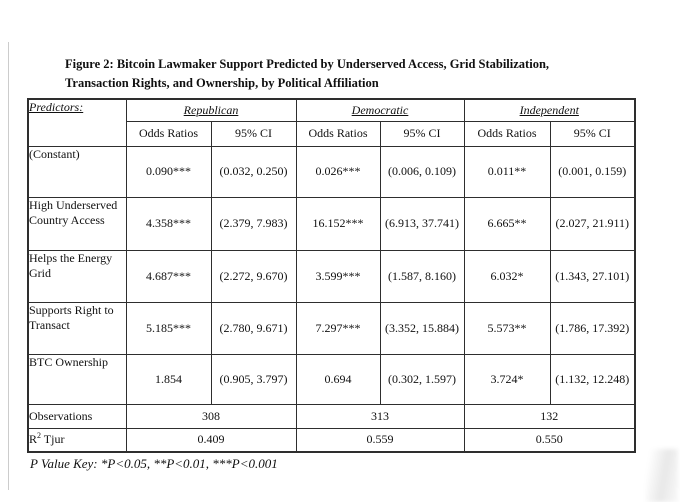 This screenshot has width=680, height=502. Describe the element at coordinates (422, 133) in the screenshot. I see `subheader-ci-democratic: 95% CI` at that location.